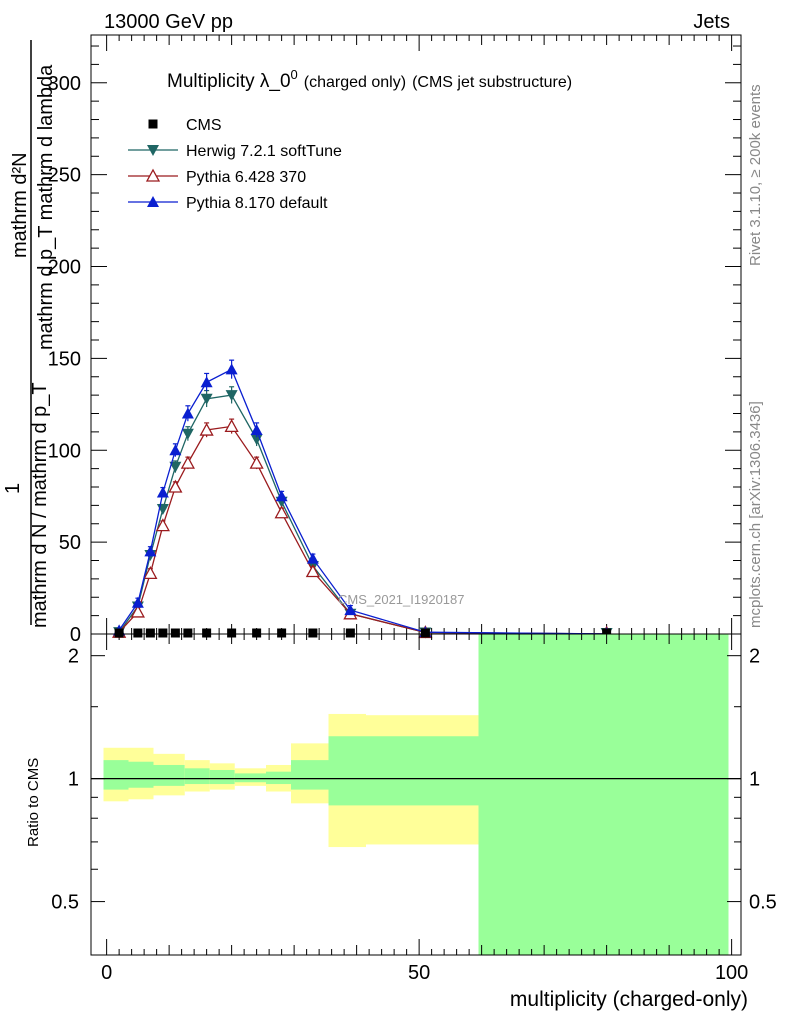 The height and width of the screenshot is (1024, 786). What do you see at coordinates (629, 999) in the screenshot?
I see `xlabel: multiplicity (charged-only)` at bounding box center [629, 999].